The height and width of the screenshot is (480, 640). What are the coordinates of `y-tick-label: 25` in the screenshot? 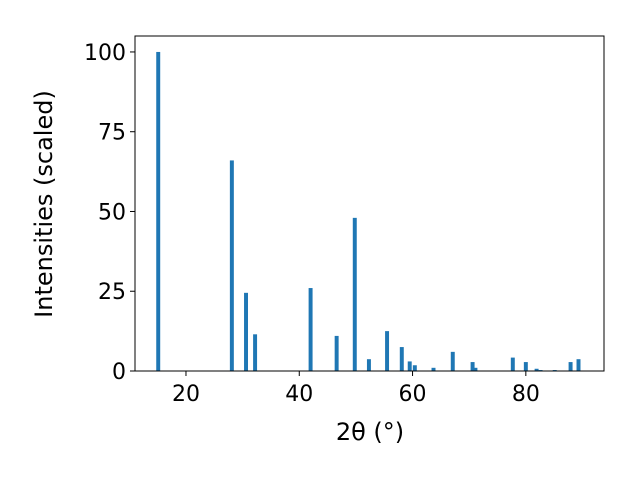 It's located at (112, 292).